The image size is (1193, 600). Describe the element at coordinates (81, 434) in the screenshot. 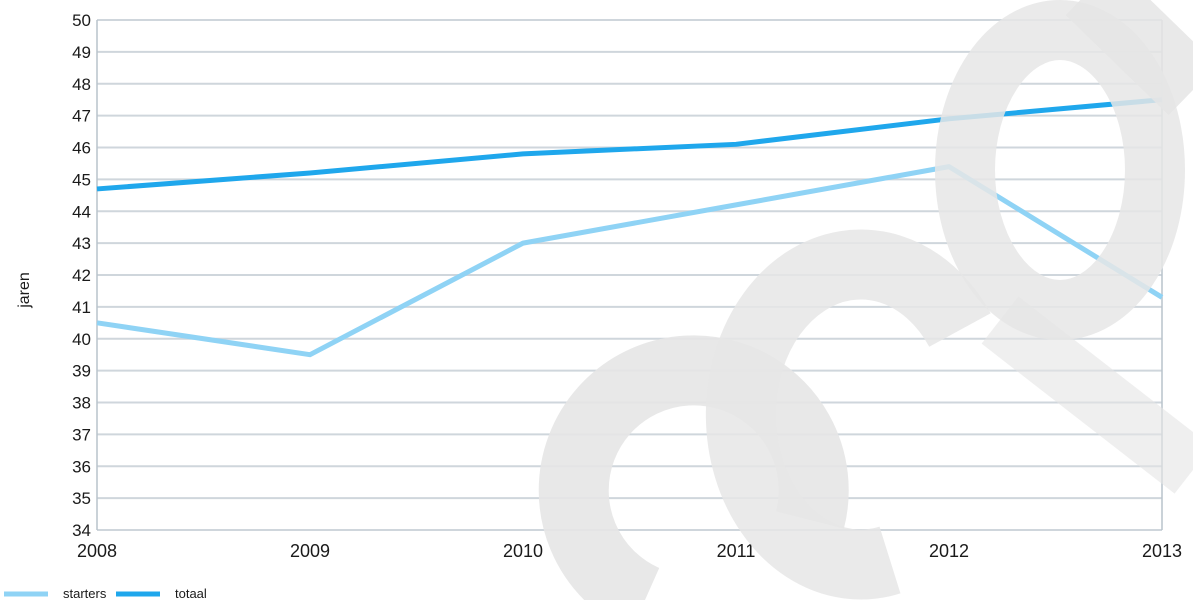

I see `y-tick-label: 37` at that location.